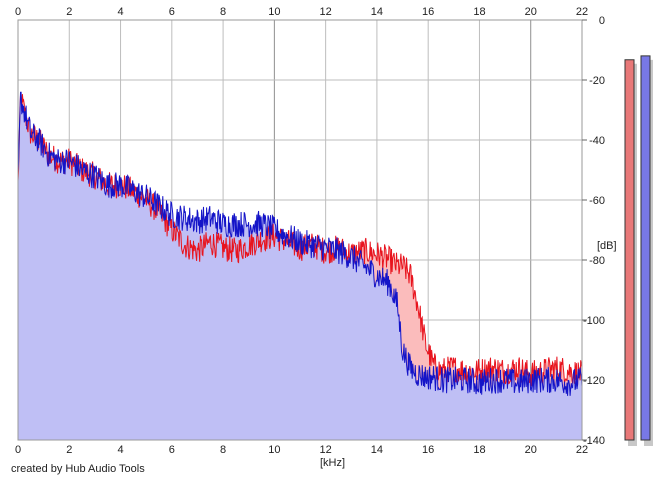 Image resolution: width=664 pixels, height=481 pixels. Describe the element at coordinates (638, 250) in the screenshot. I see `level-meters` at that location.